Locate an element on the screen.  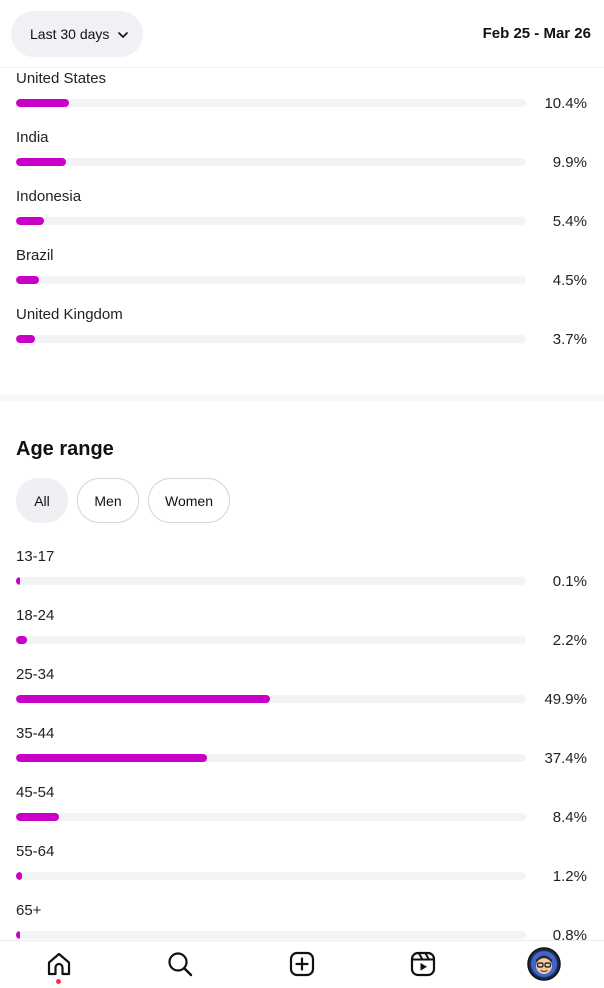
search-icon is located at coordinates (180, 966).